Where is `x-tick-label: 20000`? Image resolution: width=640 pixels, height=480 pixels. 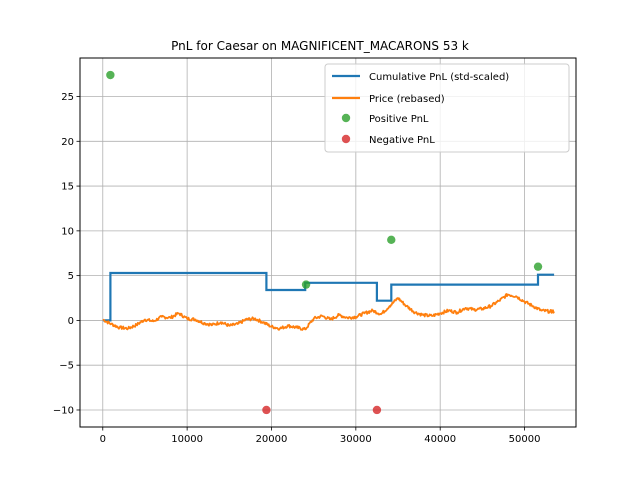
x-tick-label: 20000 is located at coordinates (272, 439).